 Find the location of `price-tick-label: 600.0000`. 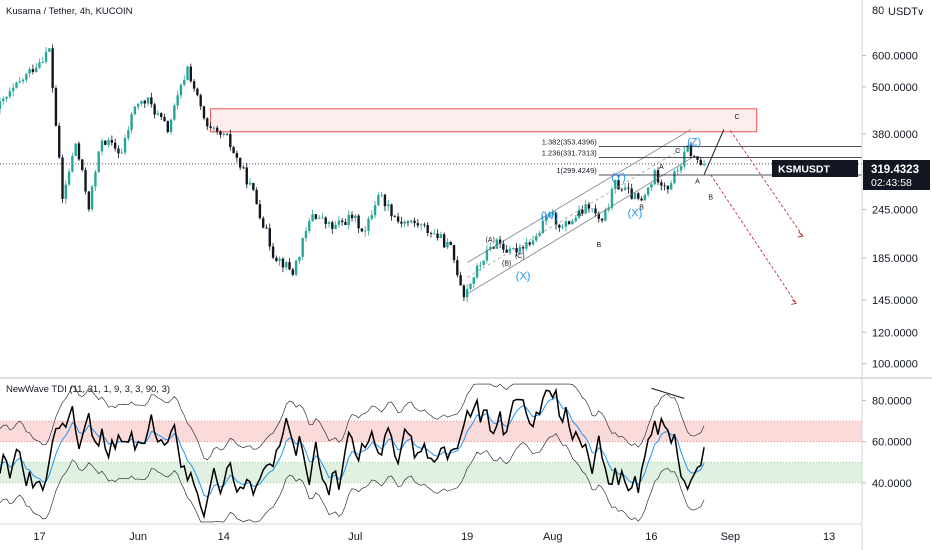

price-tick-label: 600.0000 is located at coordinates (895, 56).